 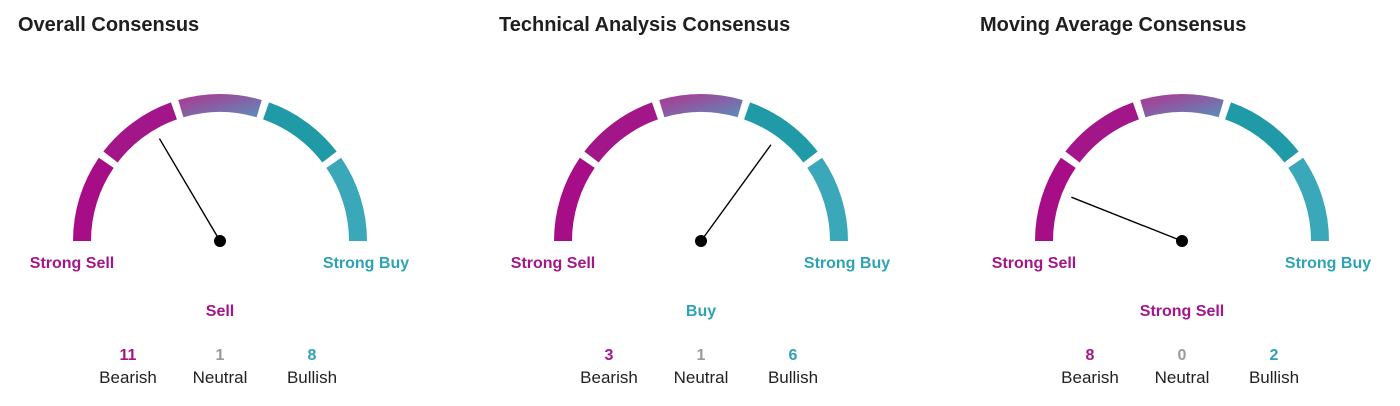 I want to click on bearish-count: 8, so click(x=1090, y=355).